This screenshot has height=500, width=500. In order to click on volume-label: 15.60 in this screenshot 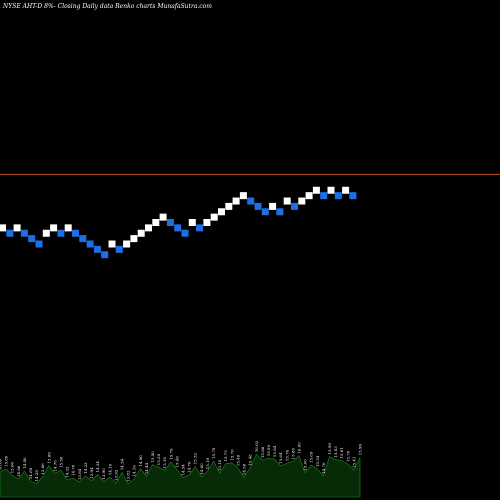, I will do `click(12, 467)`.